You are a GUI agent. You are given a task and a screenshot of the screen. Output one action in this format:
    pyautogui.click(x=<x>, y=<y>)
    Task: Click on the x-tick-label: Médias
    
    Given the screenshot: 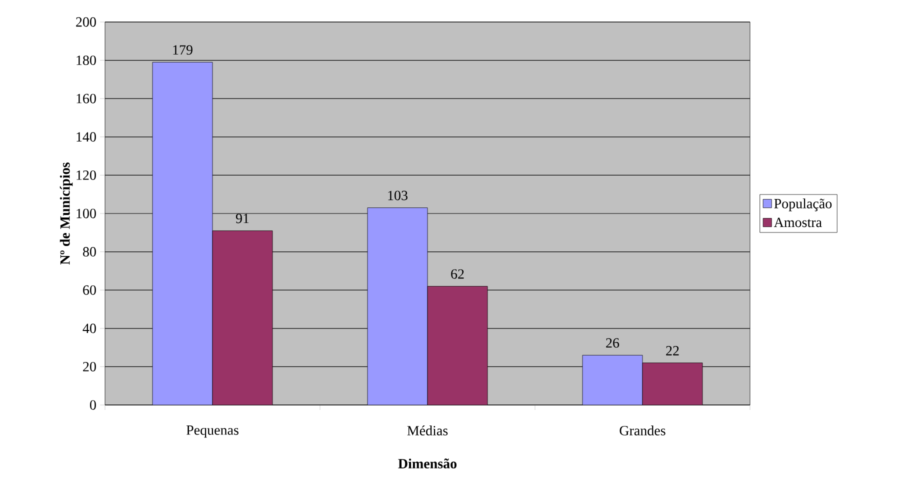 What is the action you would take?
    pyautogui.click(x=427, y=431)
    